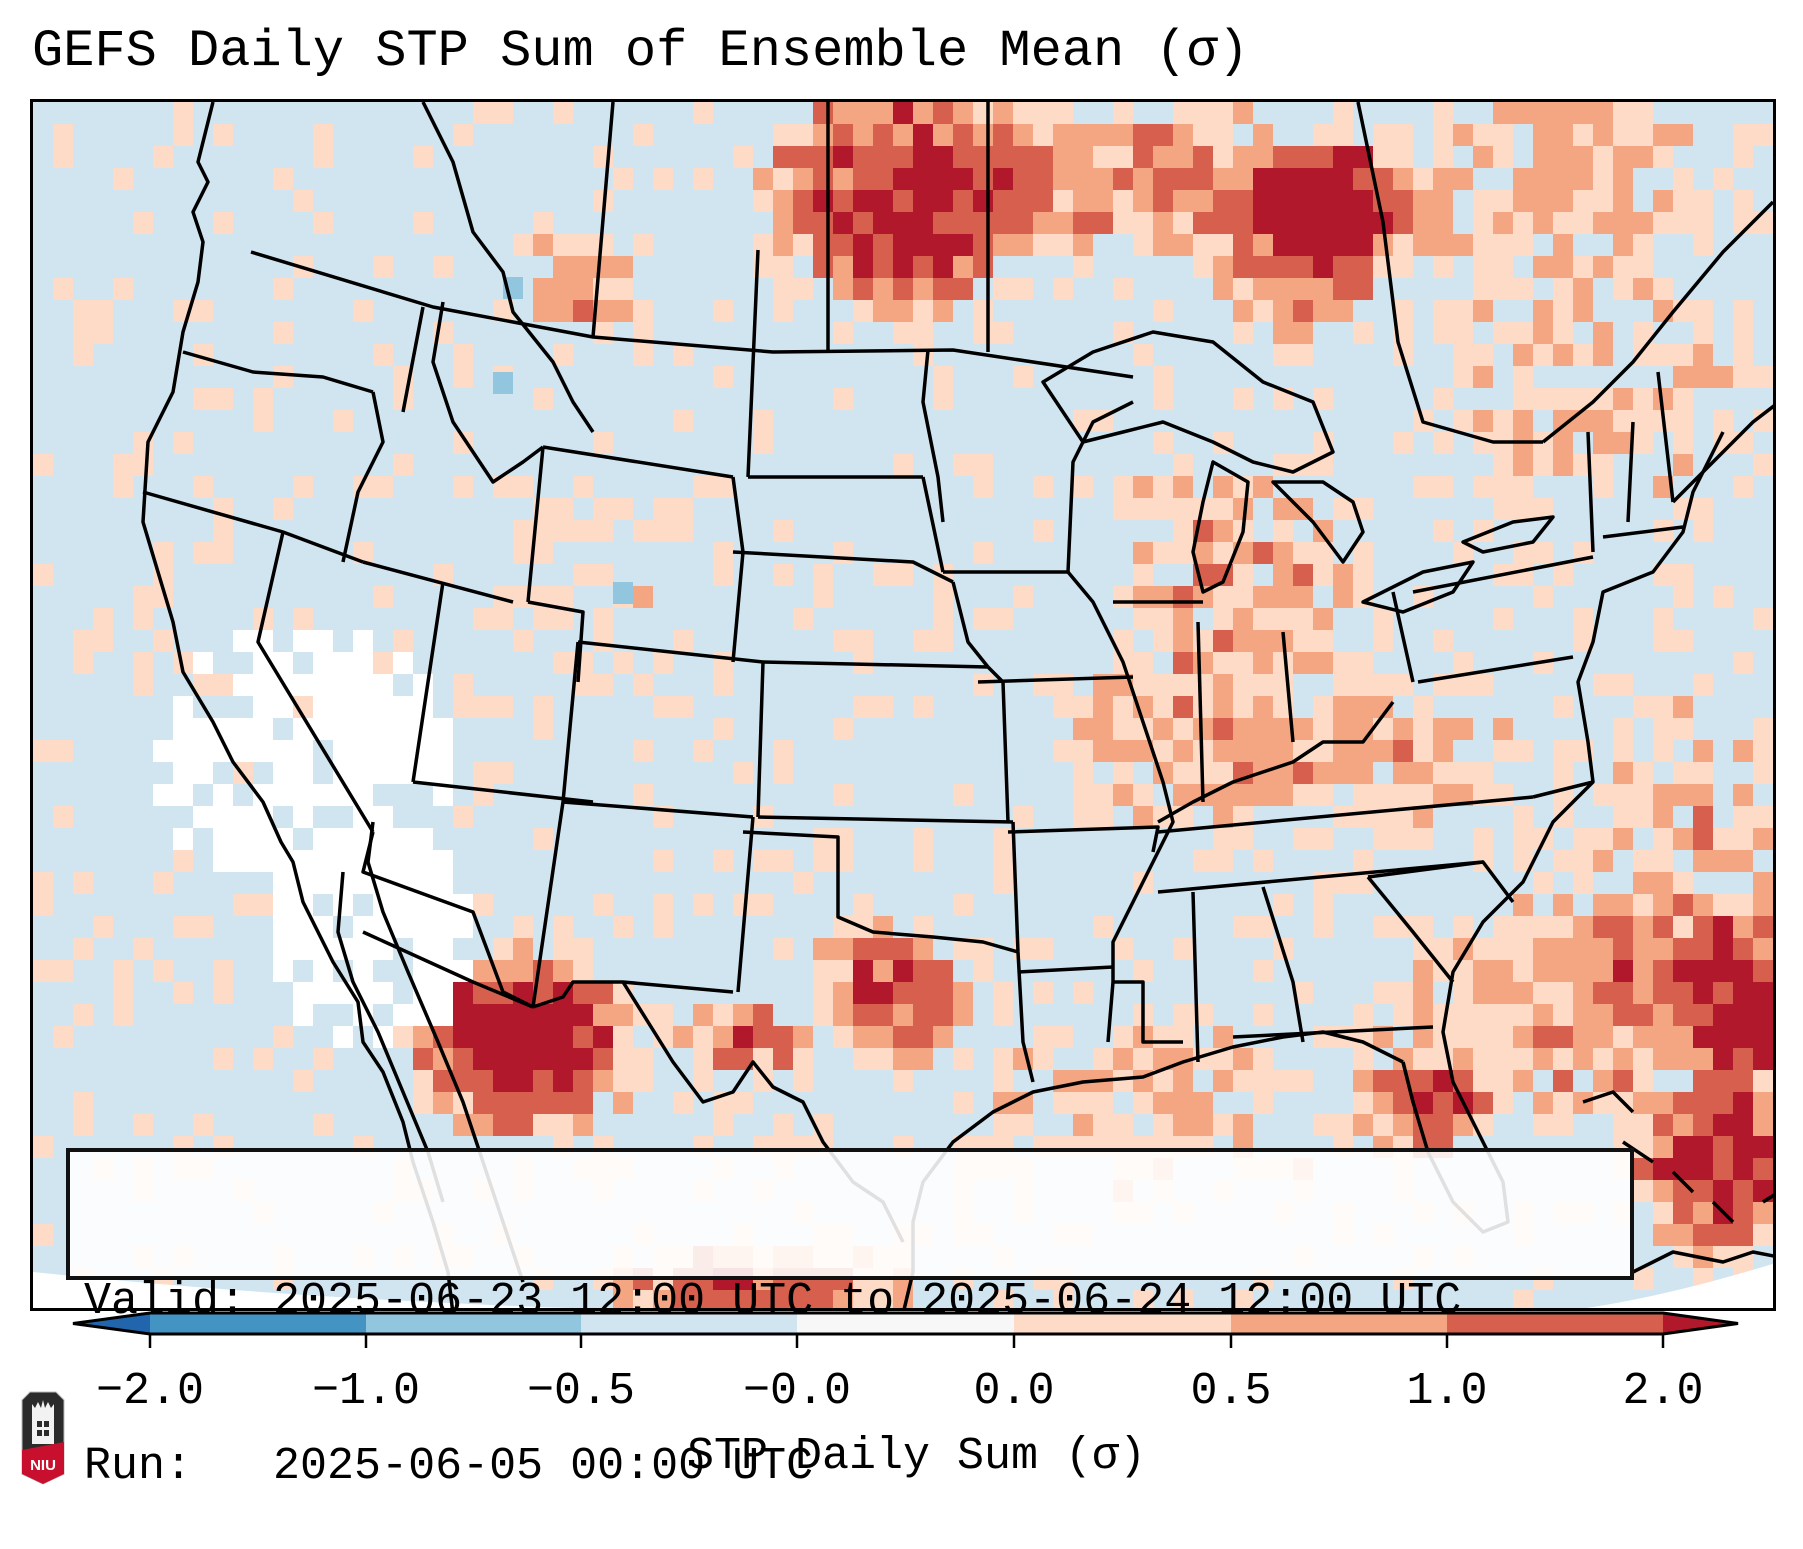 Image resolution: width=1803 pixels, height=1549 pixels. What do you see at coordinates (906, 1341) in the screenshot?
I see `colorbar-ticks` at bounding box center [906, 1341].